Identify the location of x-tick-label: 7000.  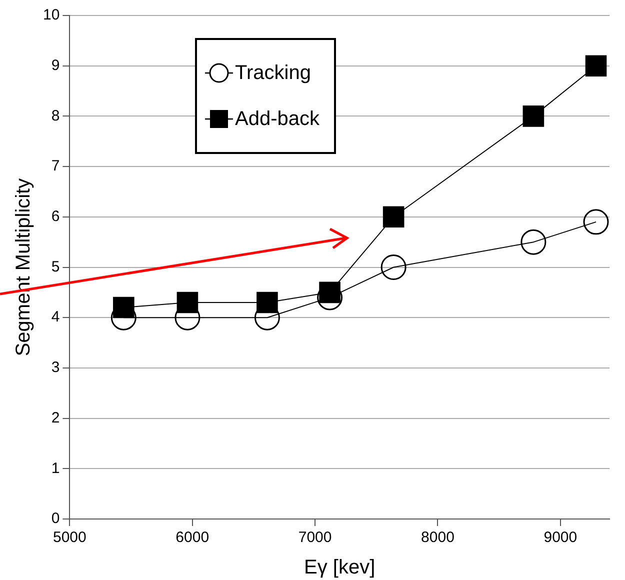
(315, 537).